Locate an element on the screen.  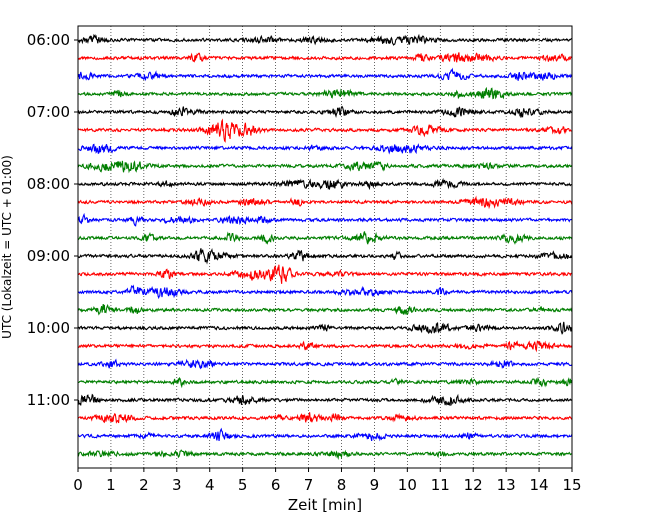
x-tick-label-6: 6 is located at coordinates (276, 485).